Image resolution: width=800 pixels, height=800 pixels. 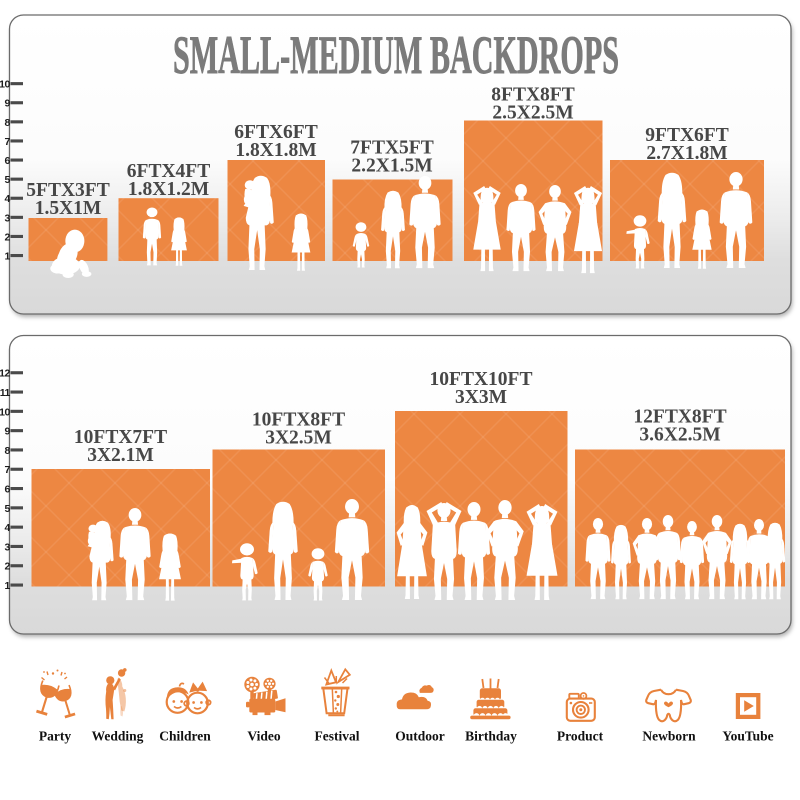 I want to click on svg-text: Birthday, so click(x=491, y=736).